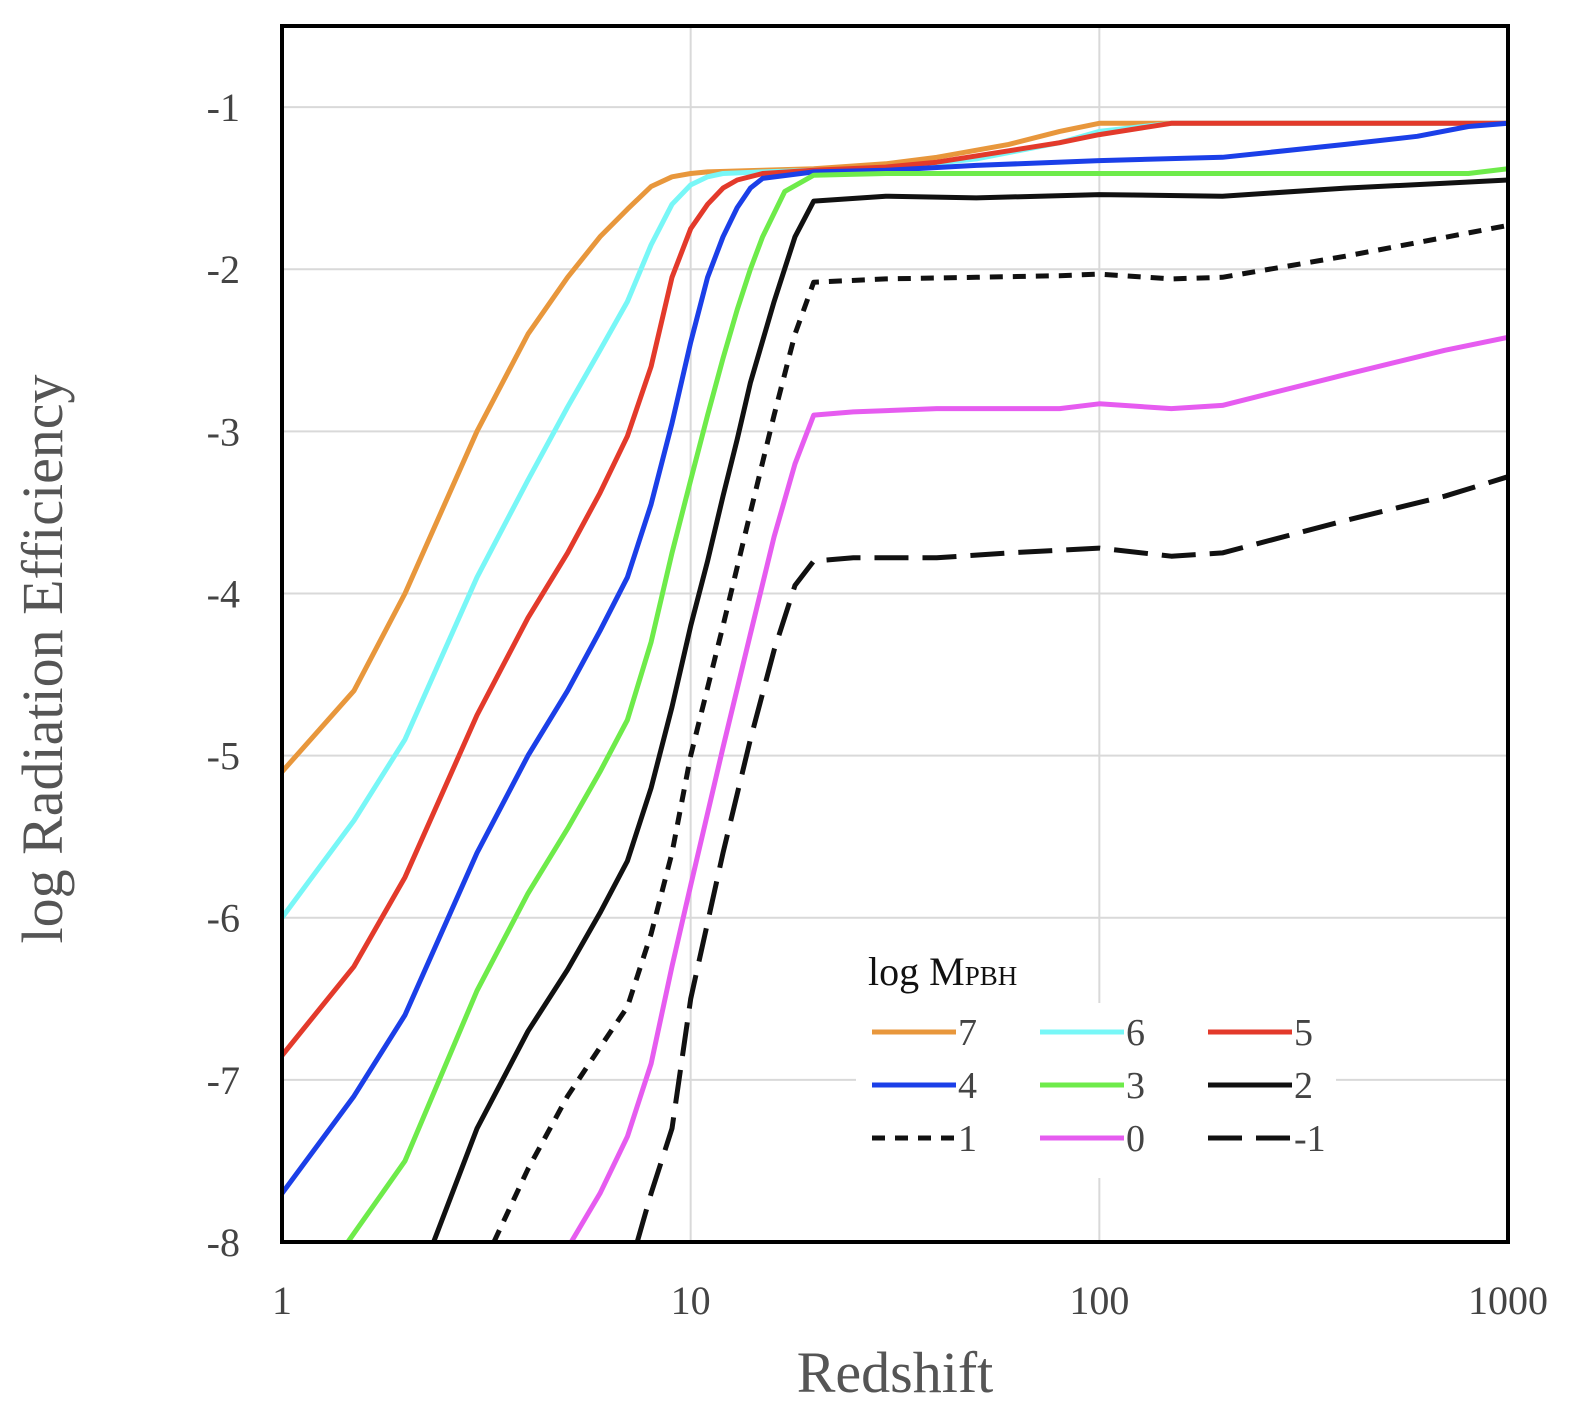 This screenshot has height=1423, width=1576. Describe the element at coordinates (895, 1372) in the screenshot. I see `x-axis-label: Redshift` at that location.